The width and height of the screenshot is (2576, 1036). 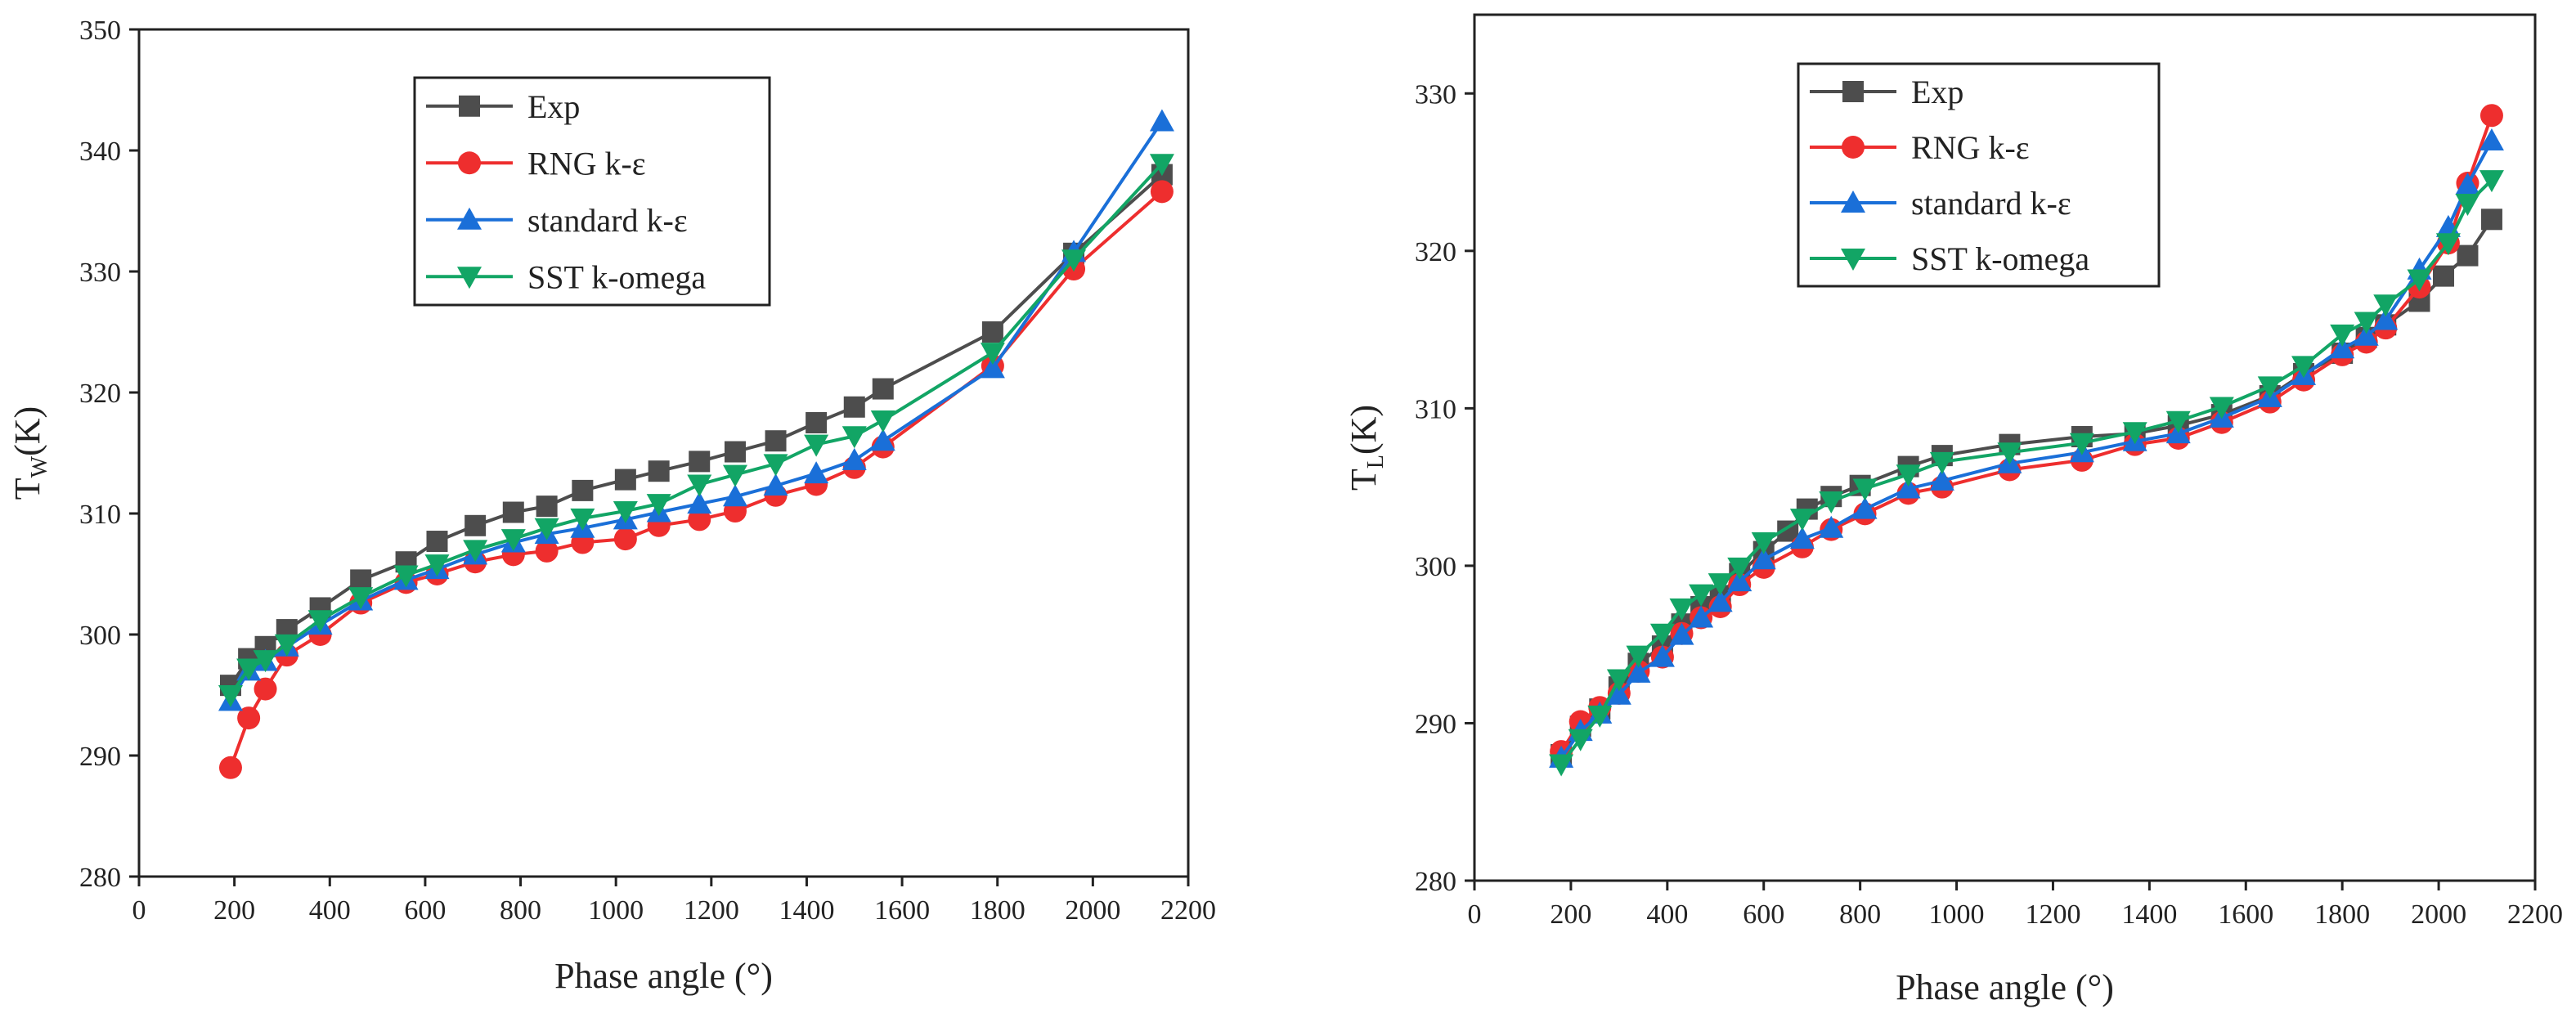 I want to click on x-tick-label: 400, so click(x=1667, y=914).